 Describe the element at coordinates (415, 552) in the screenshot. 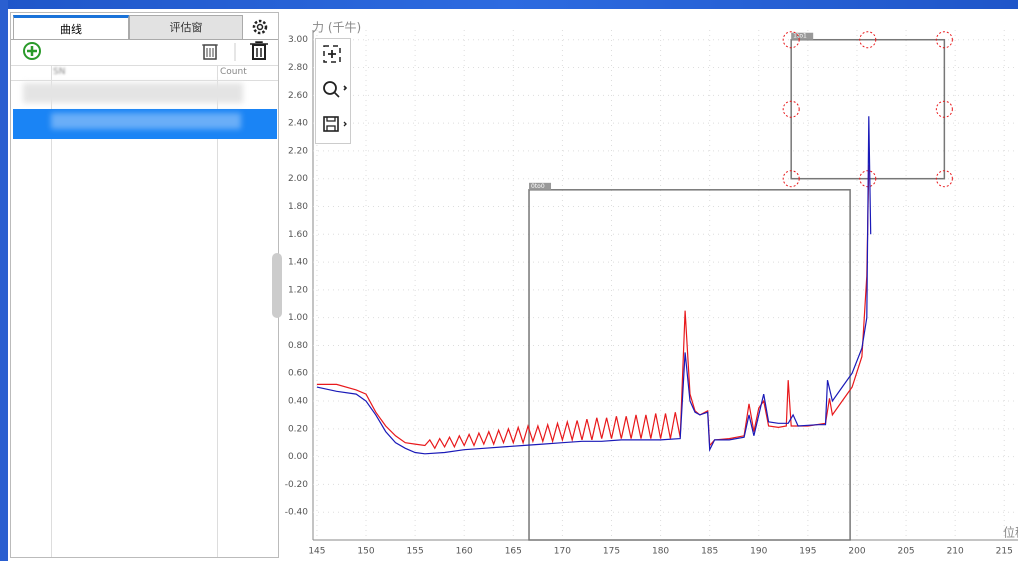

I see `x-tick-label: 155` at that location.